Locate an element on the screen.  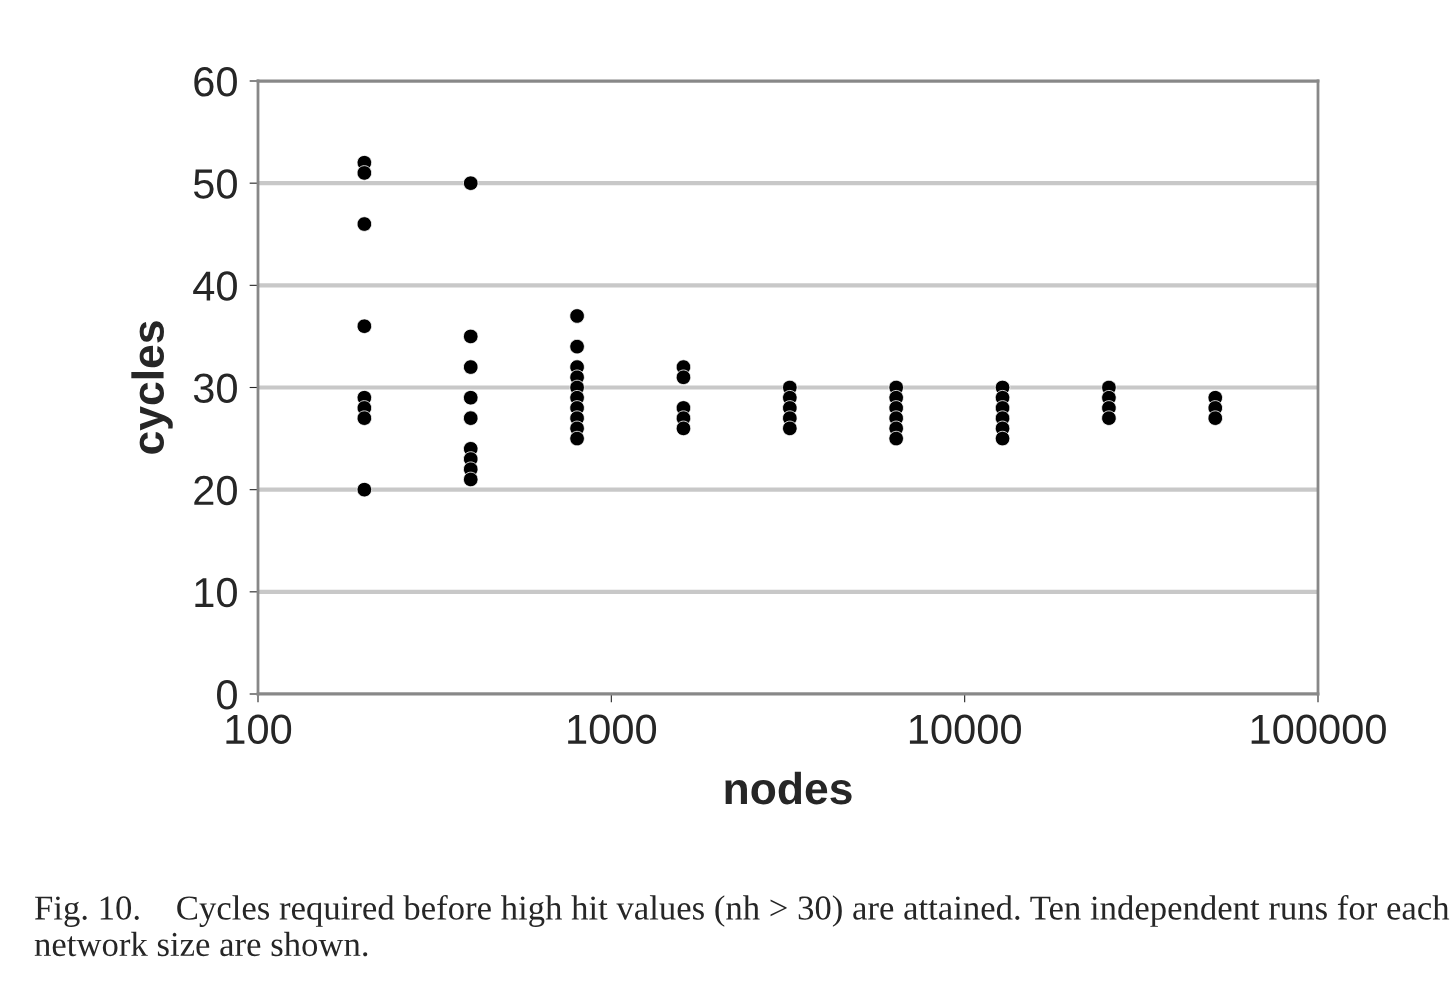
x-tick-label: 10000 is located at coordinates (965, 729).